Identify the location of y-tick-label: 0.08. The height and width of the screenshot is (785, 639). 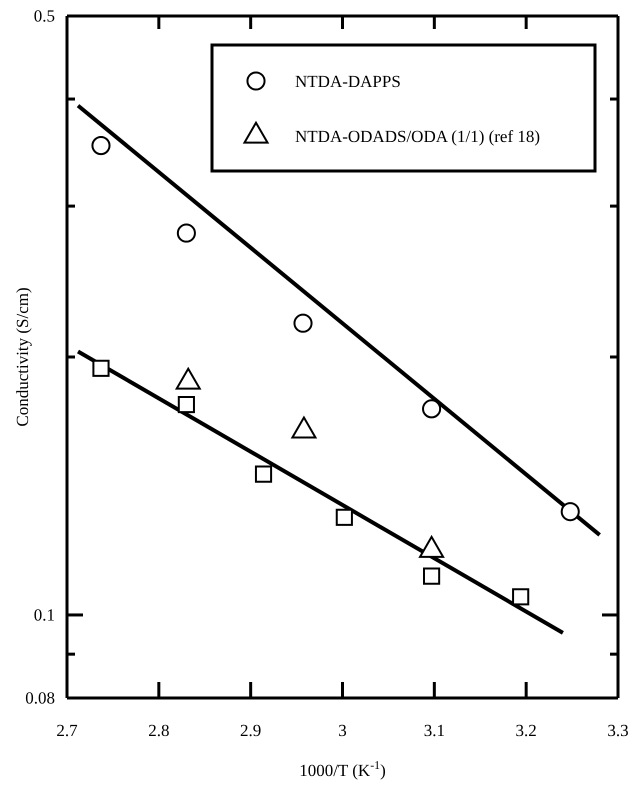
(40, 698).